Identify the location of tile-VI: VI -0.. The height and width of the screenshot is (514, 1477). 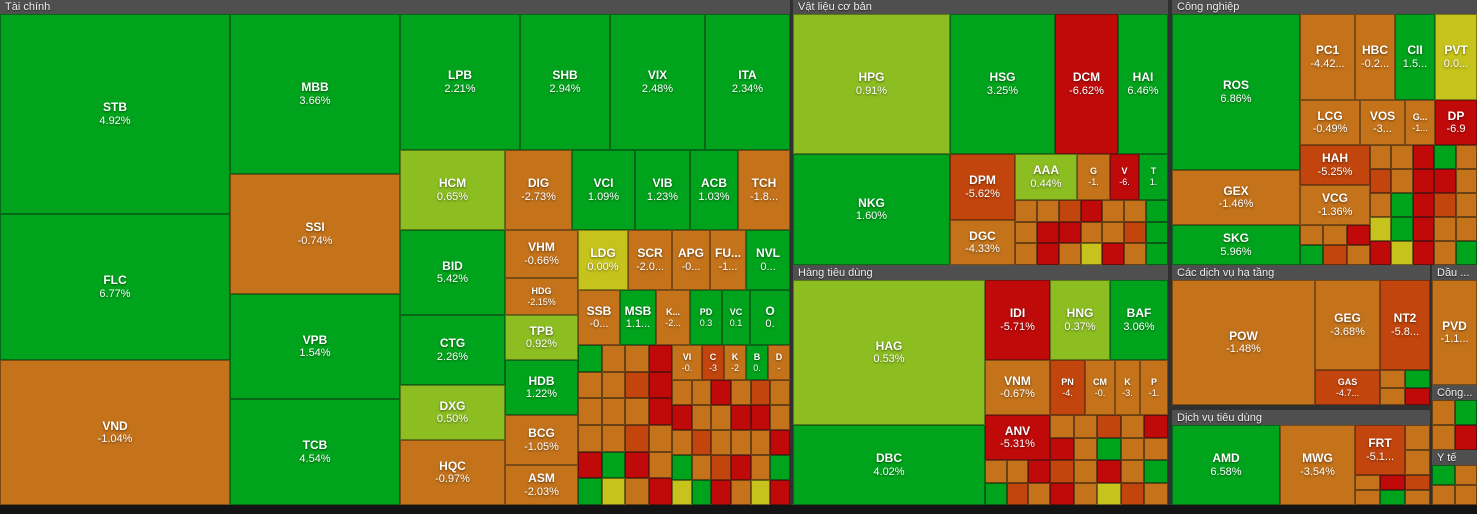
(687, 362).